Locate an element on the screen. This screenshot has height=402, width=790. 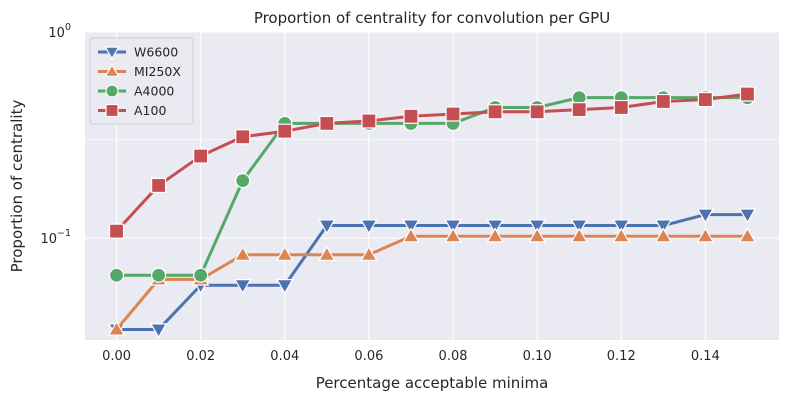
y-tick-label: 10⁰ is located at coordinates (59, 31).